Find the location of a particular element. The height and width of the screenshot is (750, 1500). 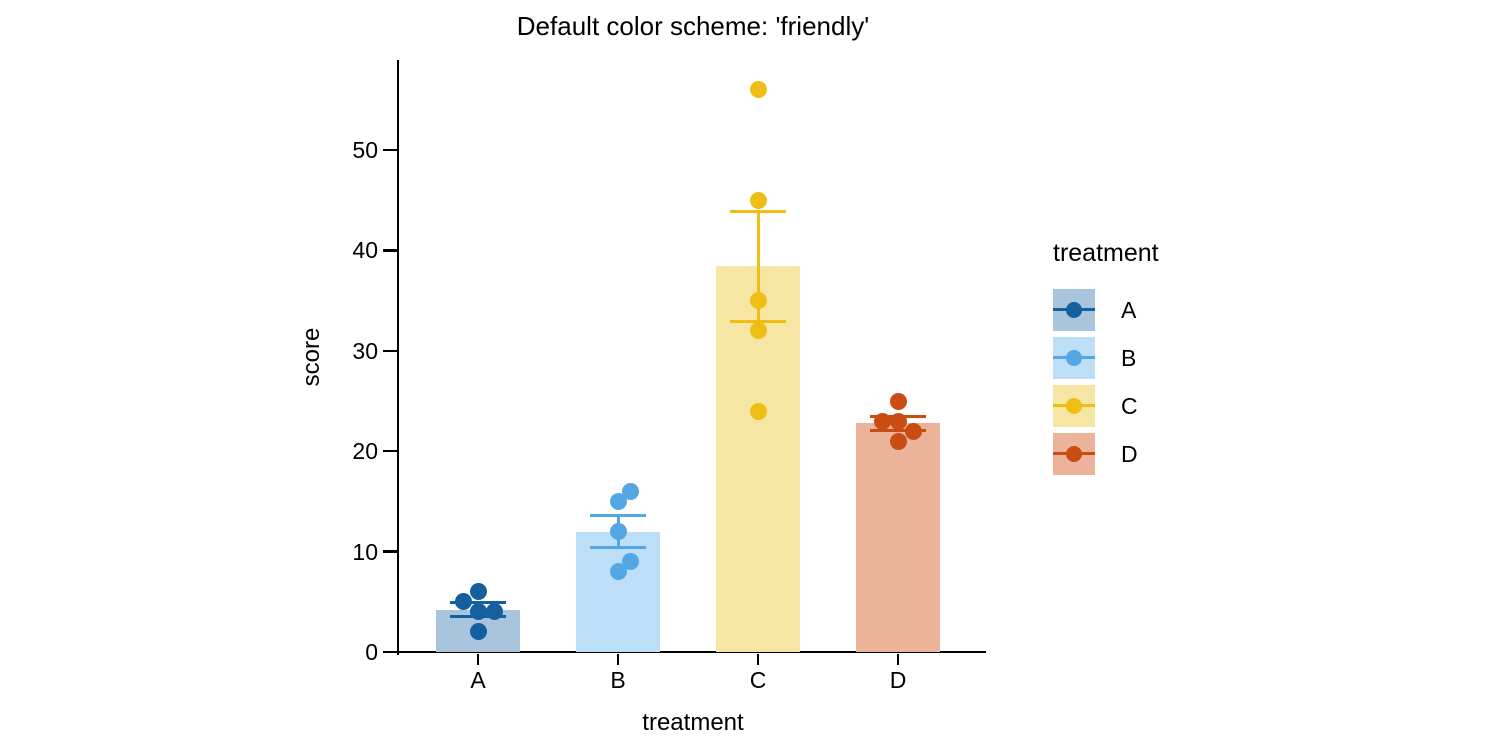

y-tick-label: 0 is located at coordinates (371, 652).